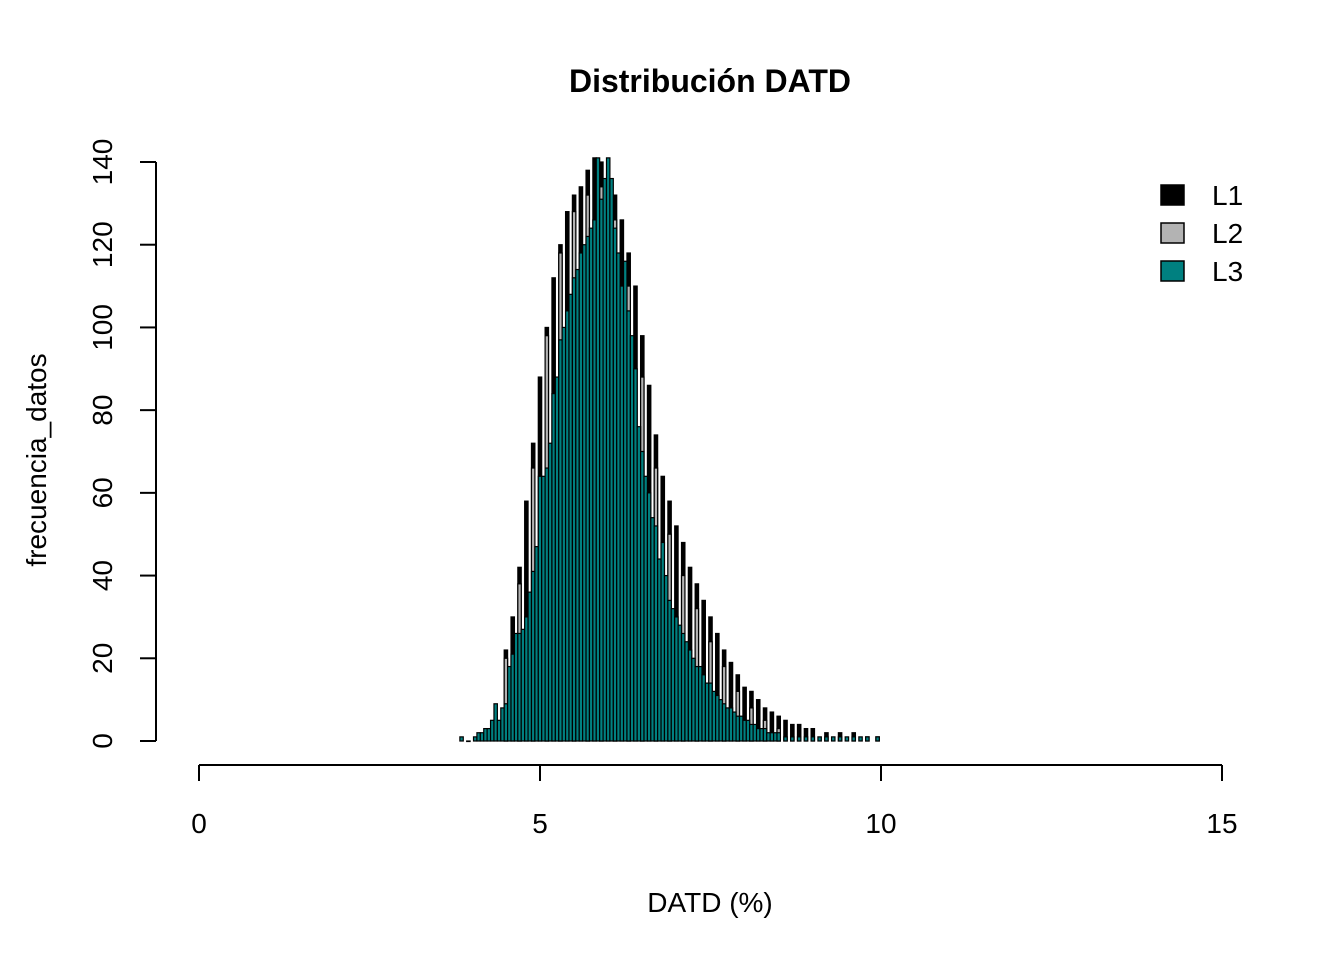  I want to click on x-tick-label: 15, so click(1221, 823).